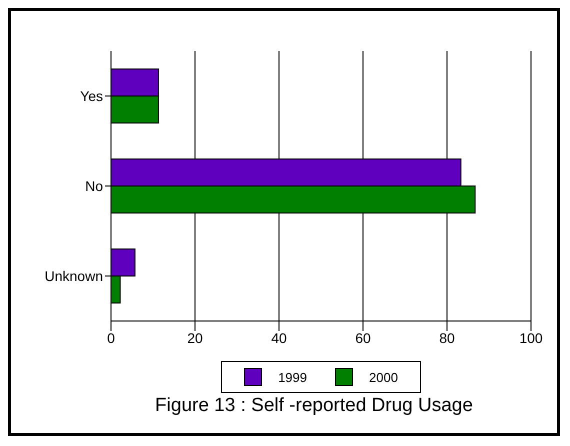 The width and height of the screenshot is (570, 446). I want to click on x-tick-label: 20, so click(195, 338).